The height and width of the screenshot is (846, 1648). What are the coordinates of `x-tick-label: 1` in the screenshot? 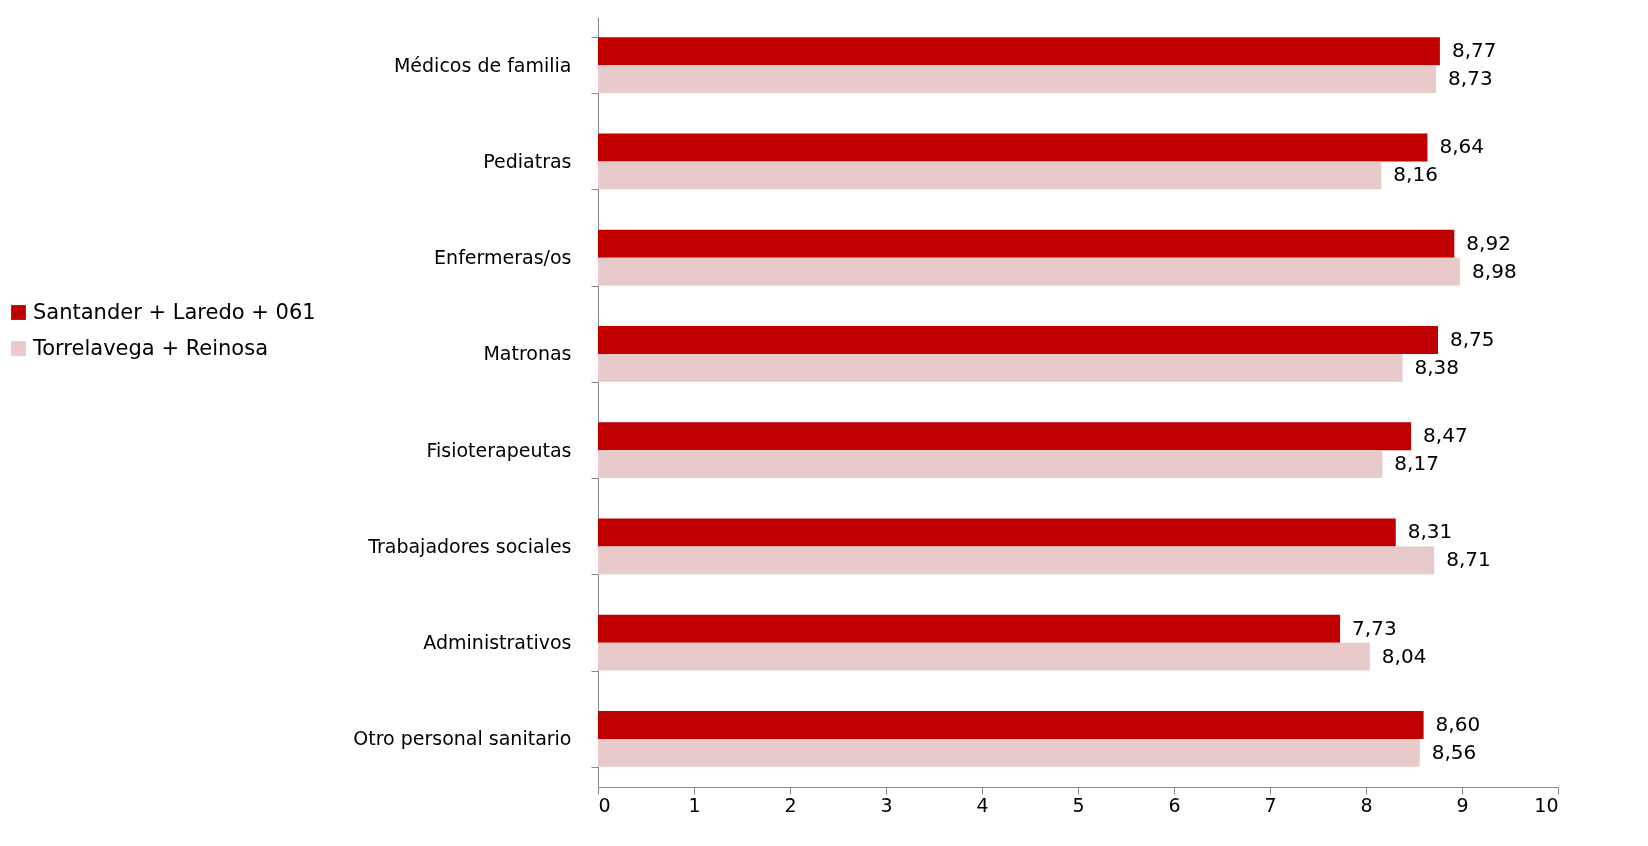 It's located at (694, 804).